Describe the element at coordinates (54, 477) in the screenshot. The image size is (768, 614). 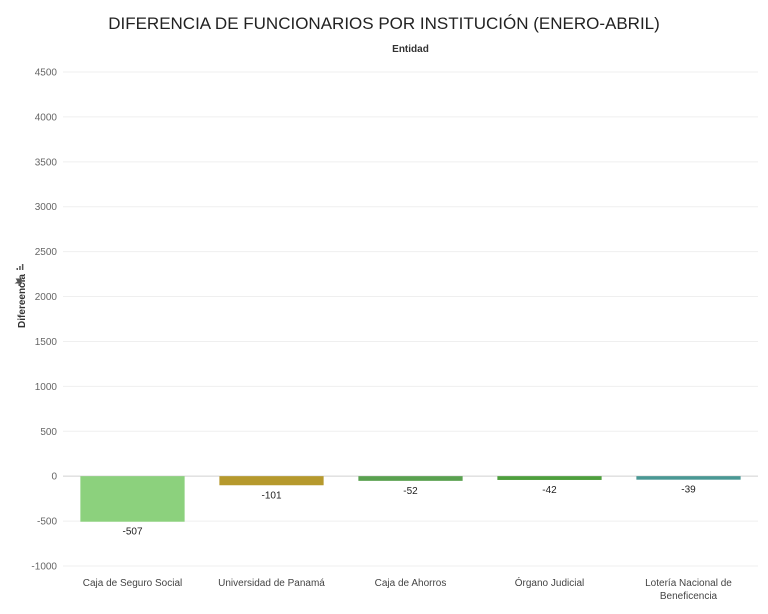
I see `y-tick-label: 0` at that location.